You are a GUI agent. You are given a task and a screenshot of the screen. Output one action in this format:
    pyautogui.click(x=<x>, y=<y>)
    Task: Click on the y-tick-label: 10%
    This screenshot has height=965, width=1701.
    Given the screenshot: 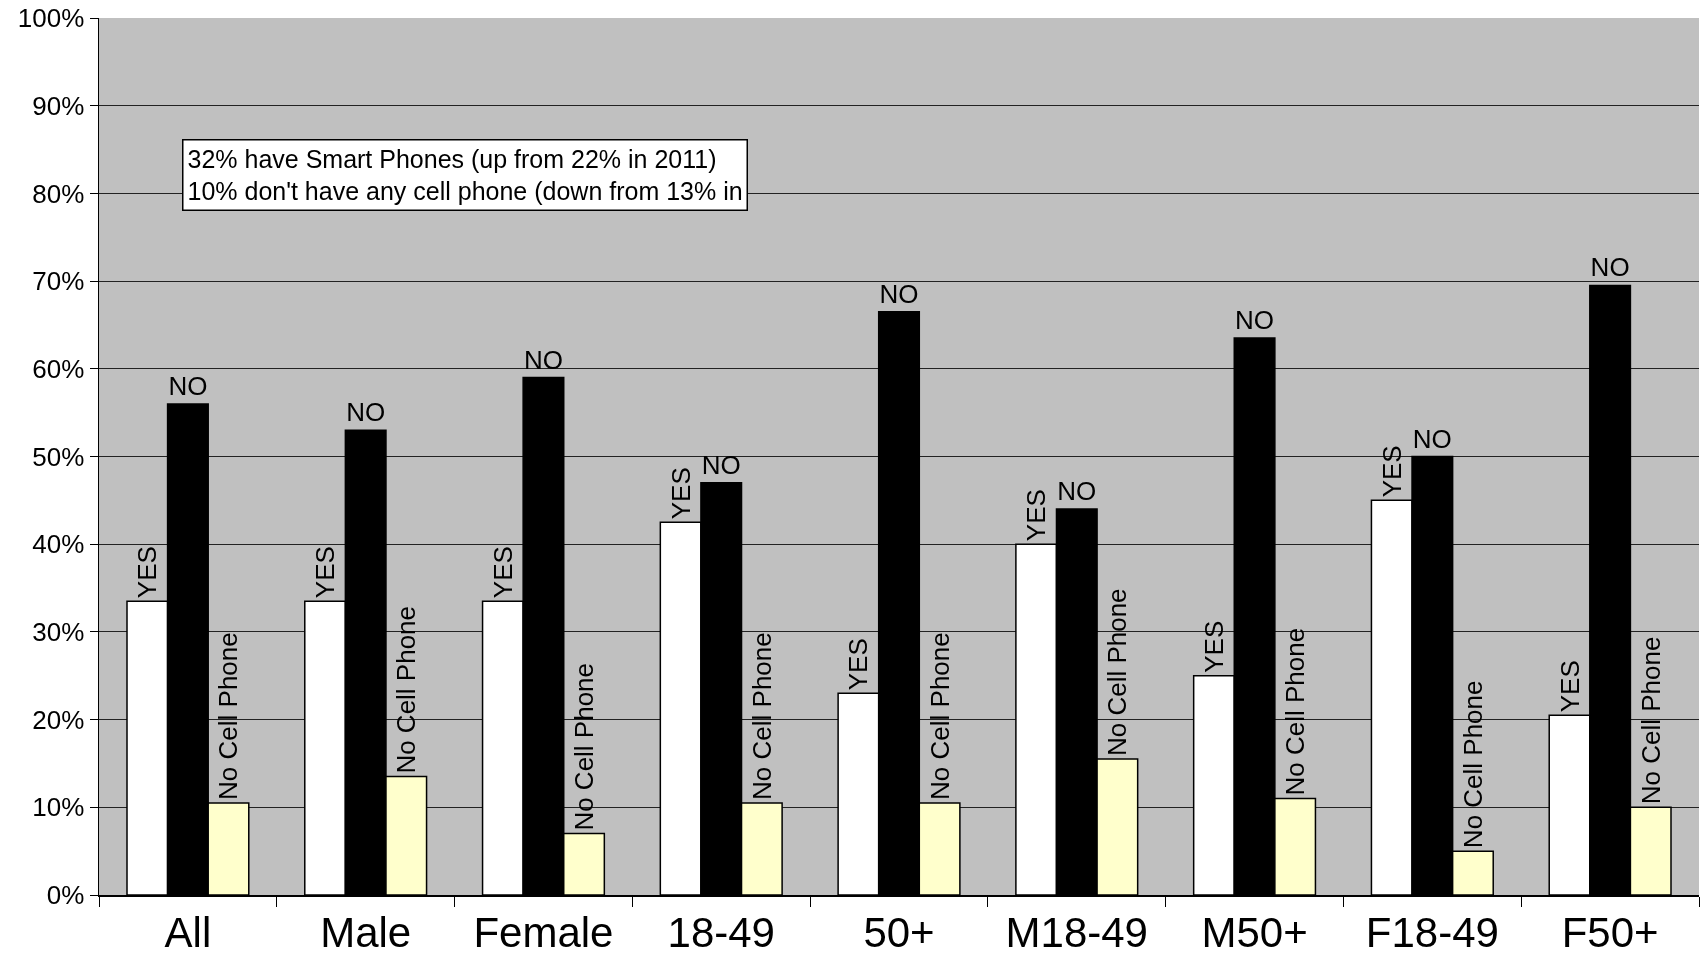 What is the action you would take?
    pyautogui.click(x=58, y=807)
    